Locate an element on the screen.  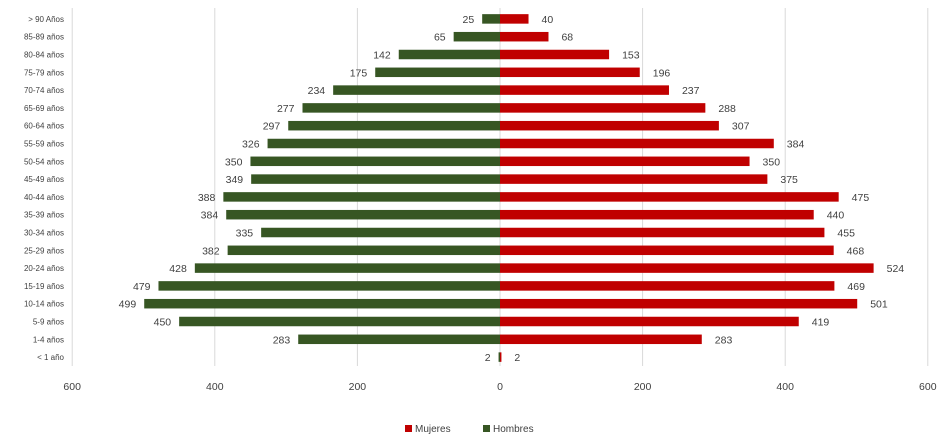
category-label-18: 1-4 años is located at coordinates (48, 339).